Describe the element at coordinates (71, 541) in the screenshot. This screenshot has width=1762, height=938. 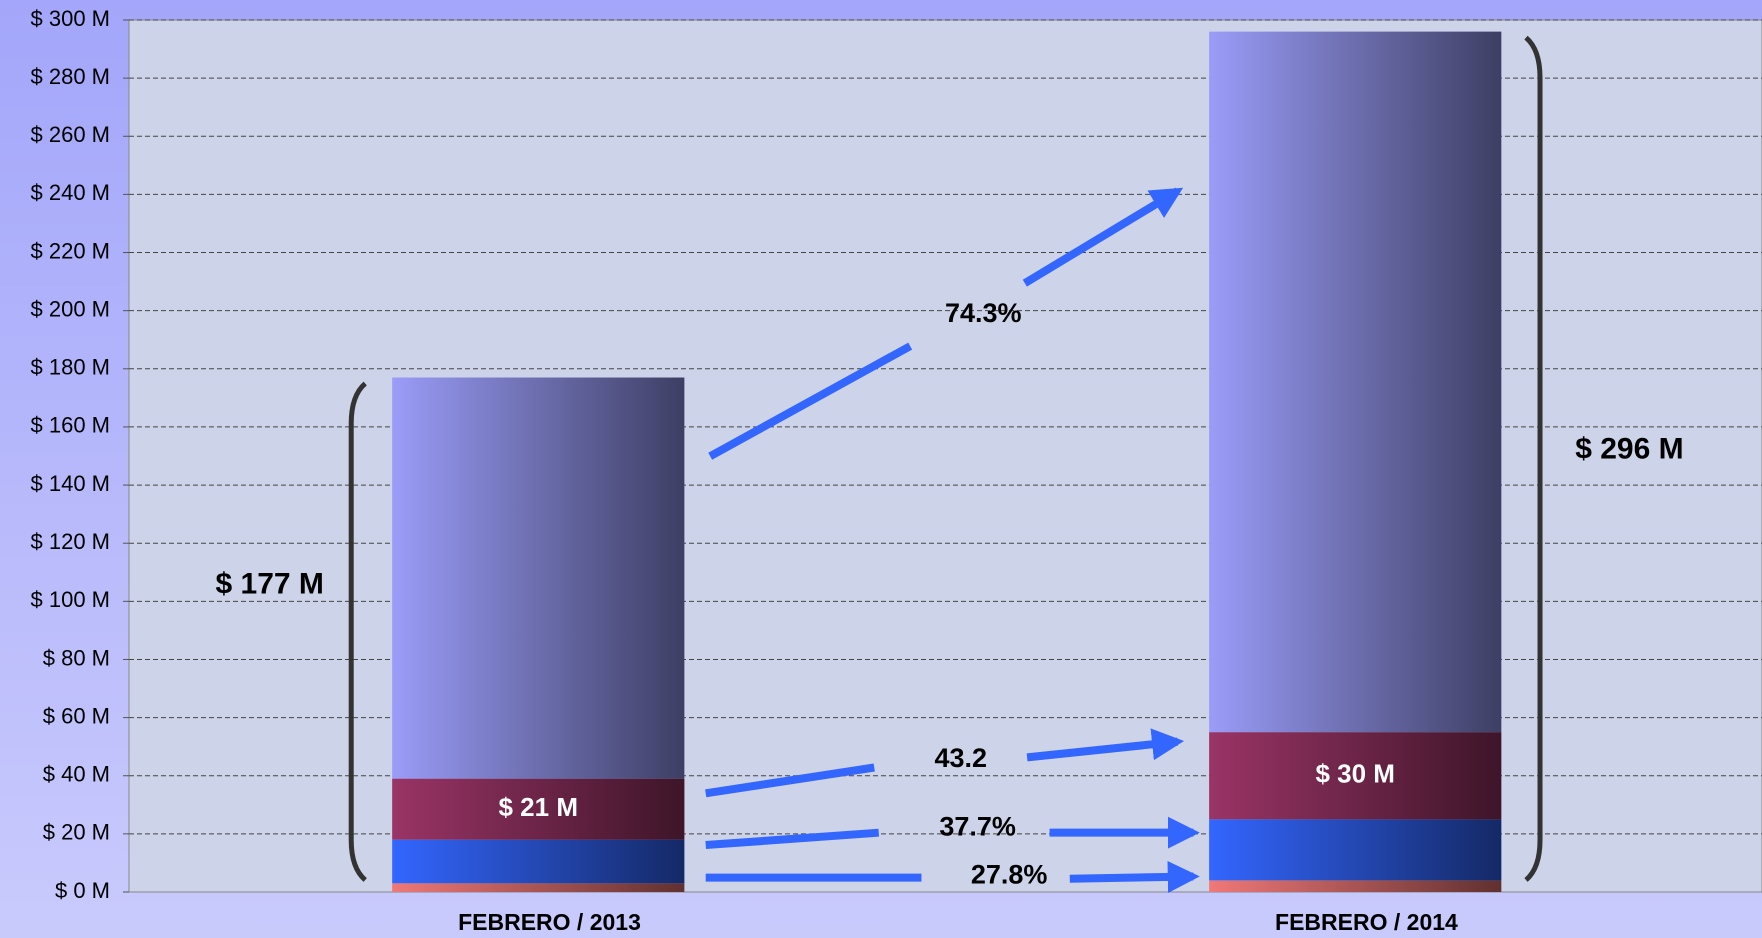
I see `y-tick-label: $ 120 M` at that location.